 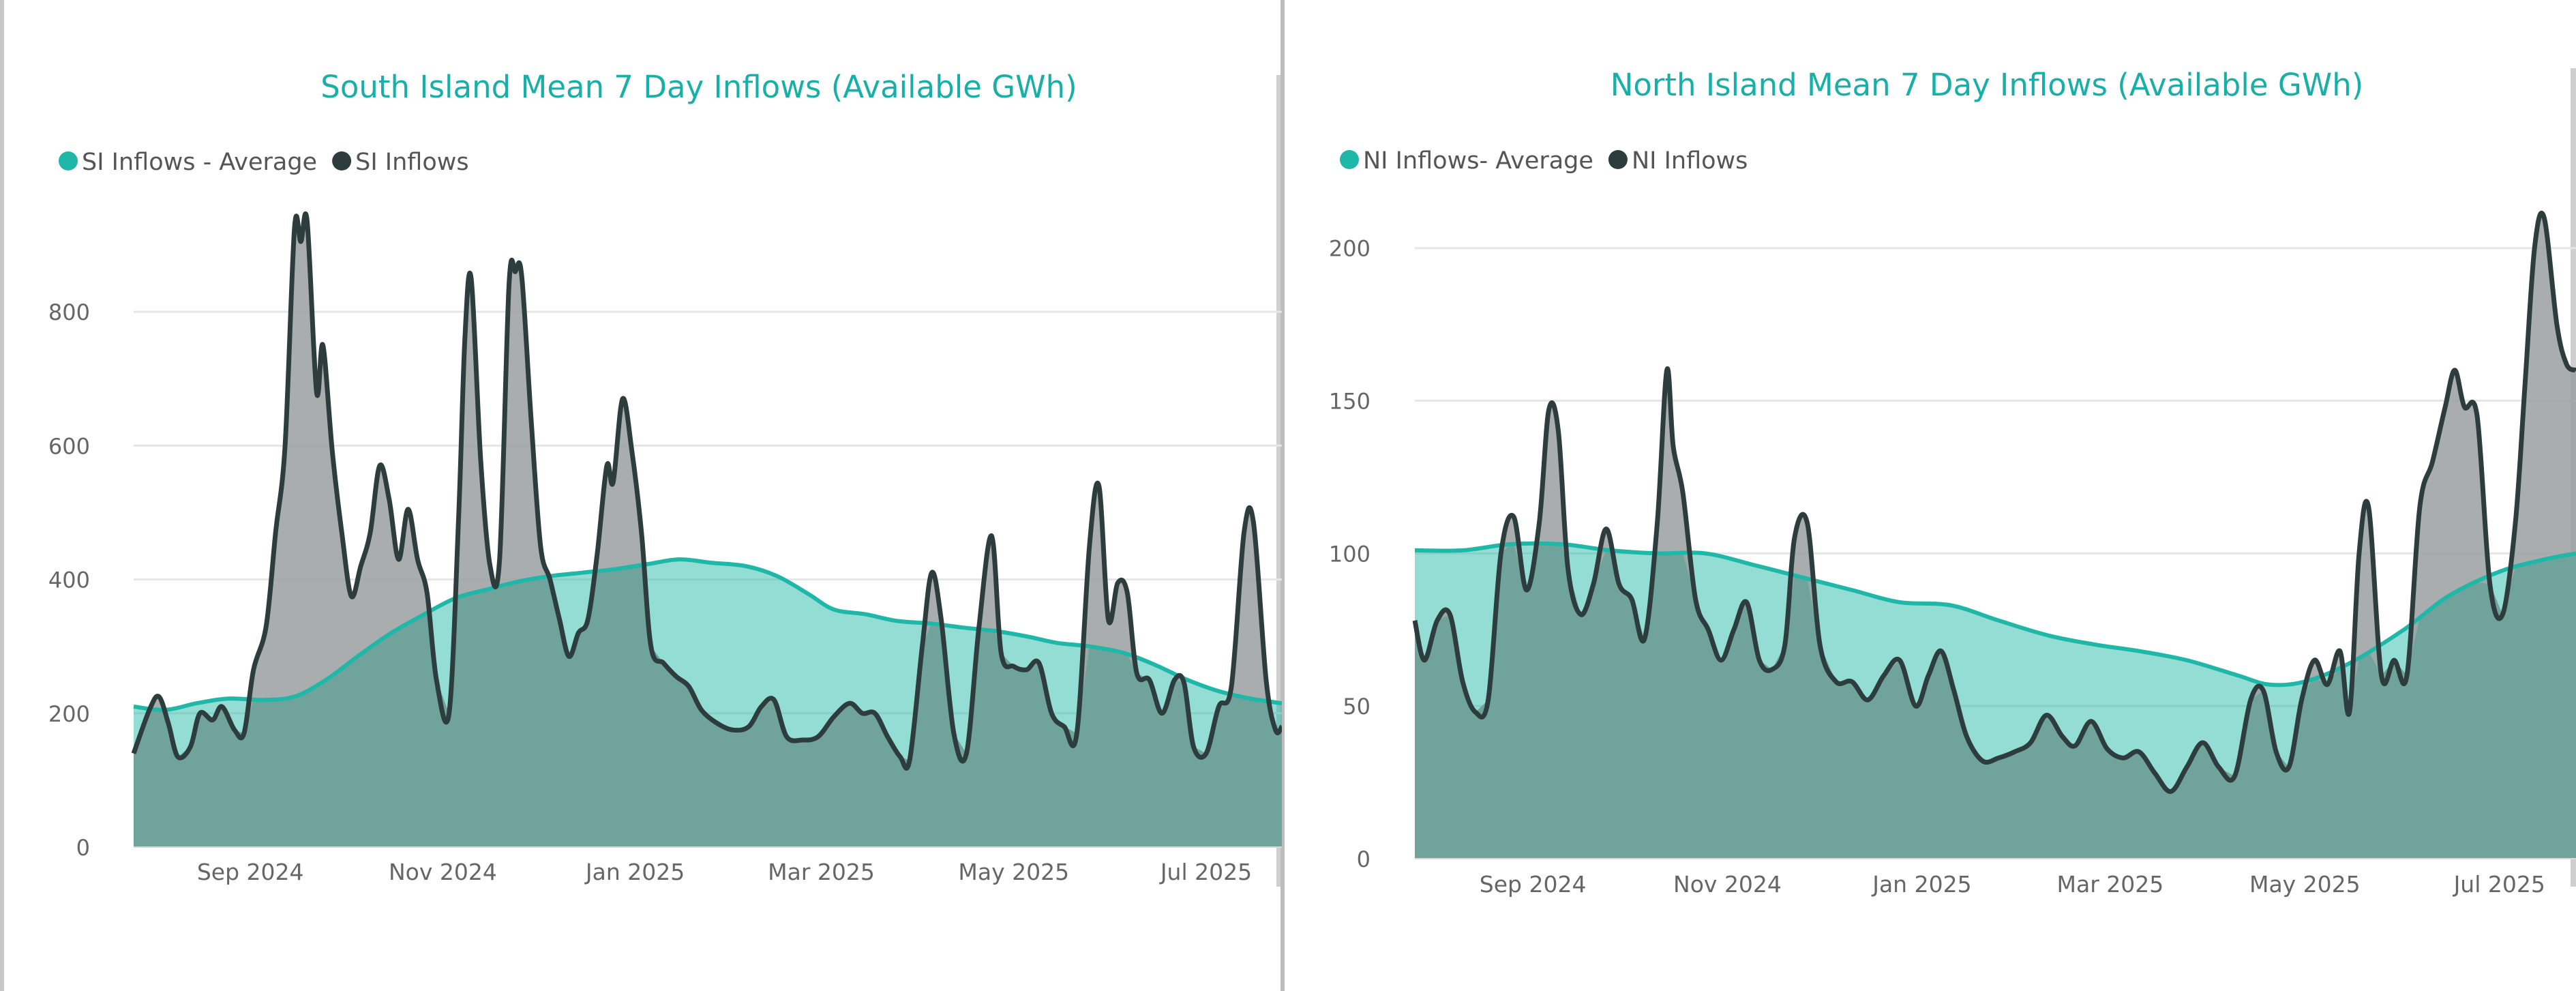 What do you see at coordinates (707, 634) in the screenshot?
I see `average-line` at bounding box center [707, 634].